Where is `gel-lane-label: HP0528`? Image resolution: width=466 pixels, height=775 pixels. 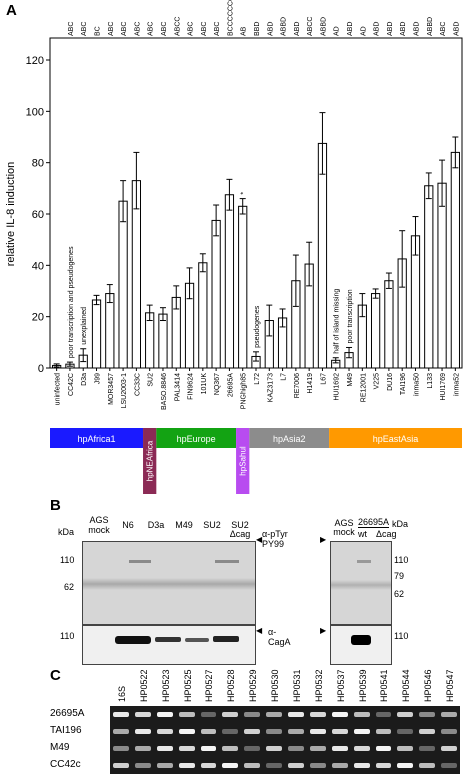
gel-lane-label: HP0528 is located at coordinates (231, 685).